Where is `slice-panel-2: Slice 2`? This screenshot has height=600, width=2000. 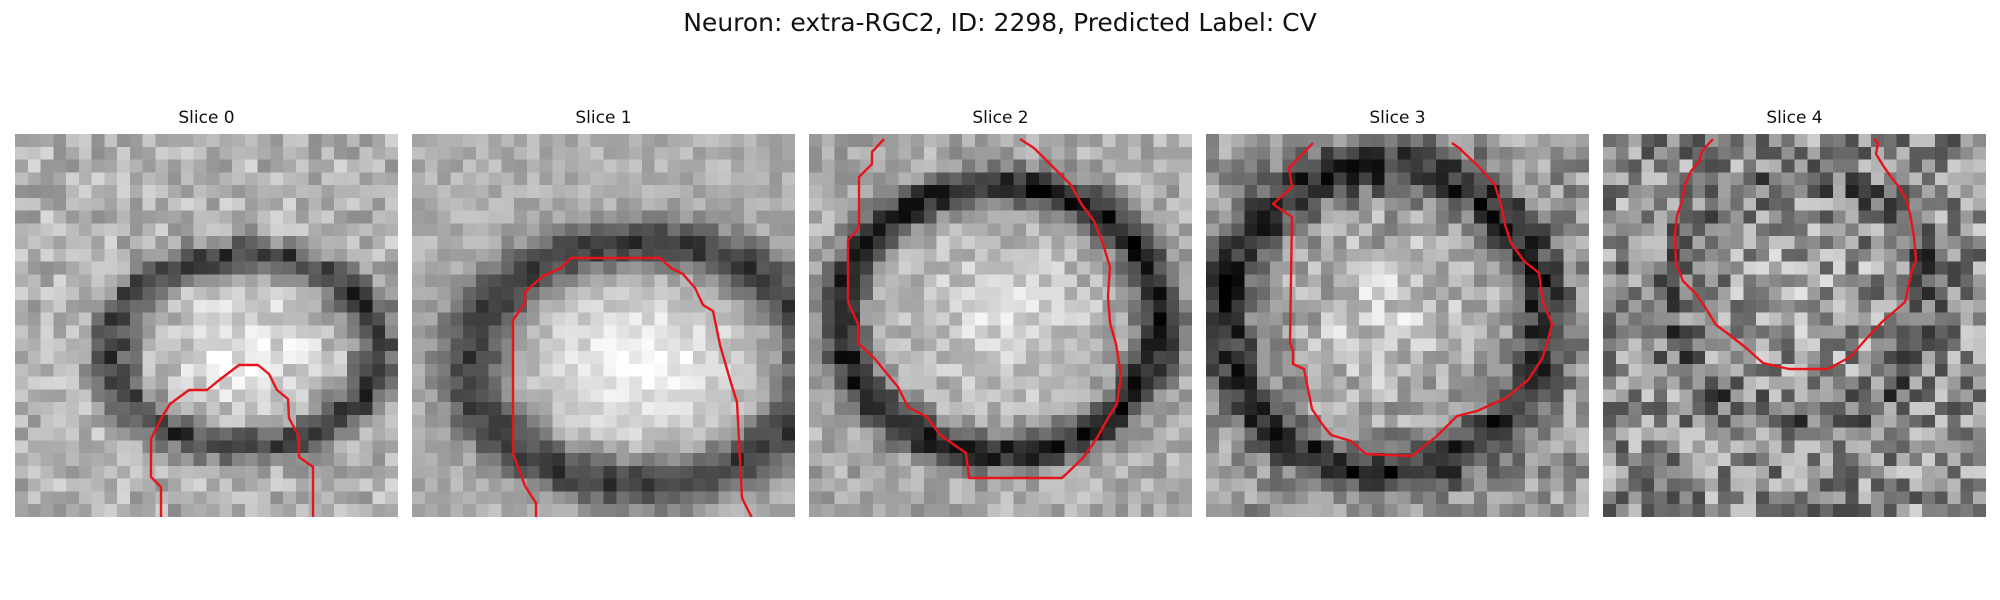 slice-panel-2: Slice 2 is located at coordinates (1000, 315).